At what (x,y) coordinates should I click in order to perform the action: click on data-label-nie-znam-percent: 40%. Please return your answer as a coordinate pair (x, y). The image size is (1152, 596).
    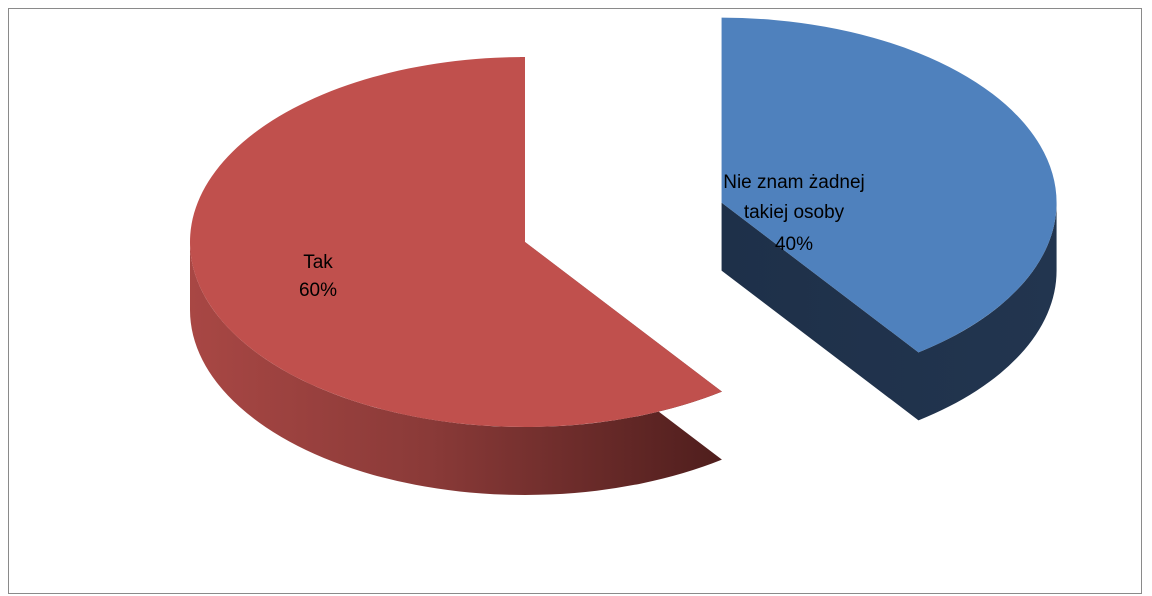
    Looking at the image, I should click on (794, 244).